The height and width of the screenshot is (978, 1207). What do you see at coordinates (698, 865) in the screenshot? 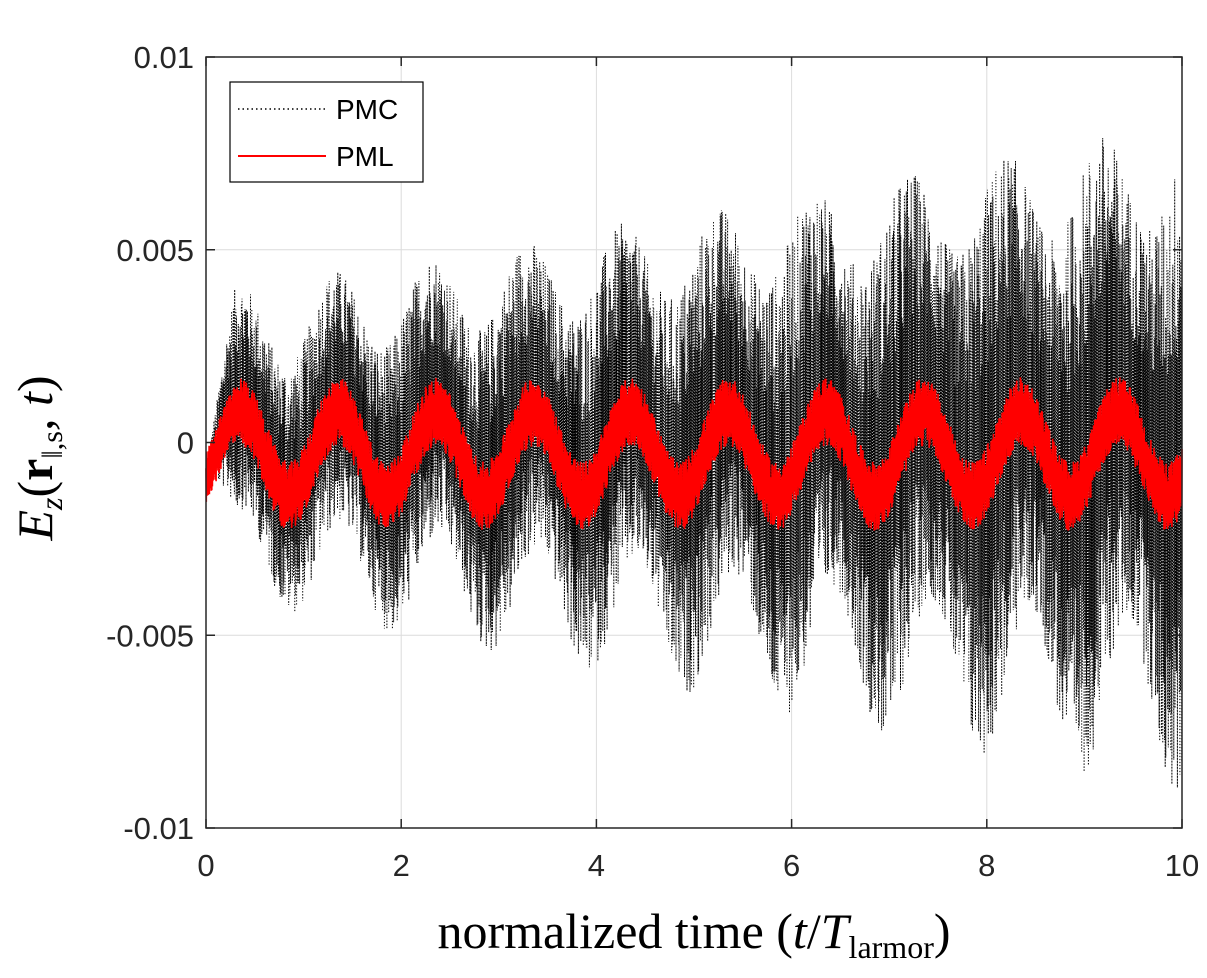
I see `x-tick-labels: 0 2 4 6 8 10` at bounding box center [698, 865].